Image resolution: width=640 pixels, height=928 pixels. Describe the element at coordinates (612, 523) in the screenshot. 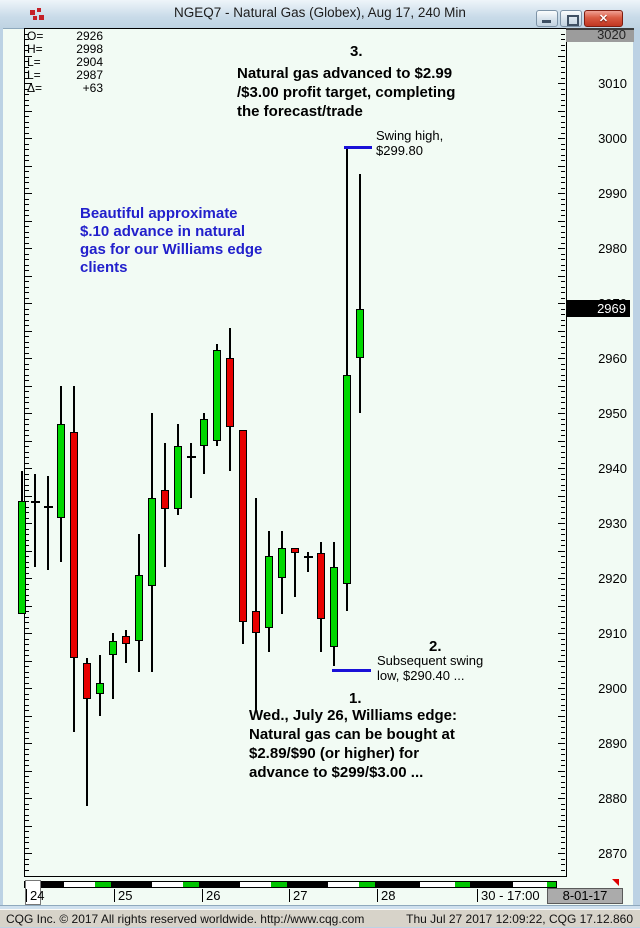

I see `price-axis-label: 2930` at that location.